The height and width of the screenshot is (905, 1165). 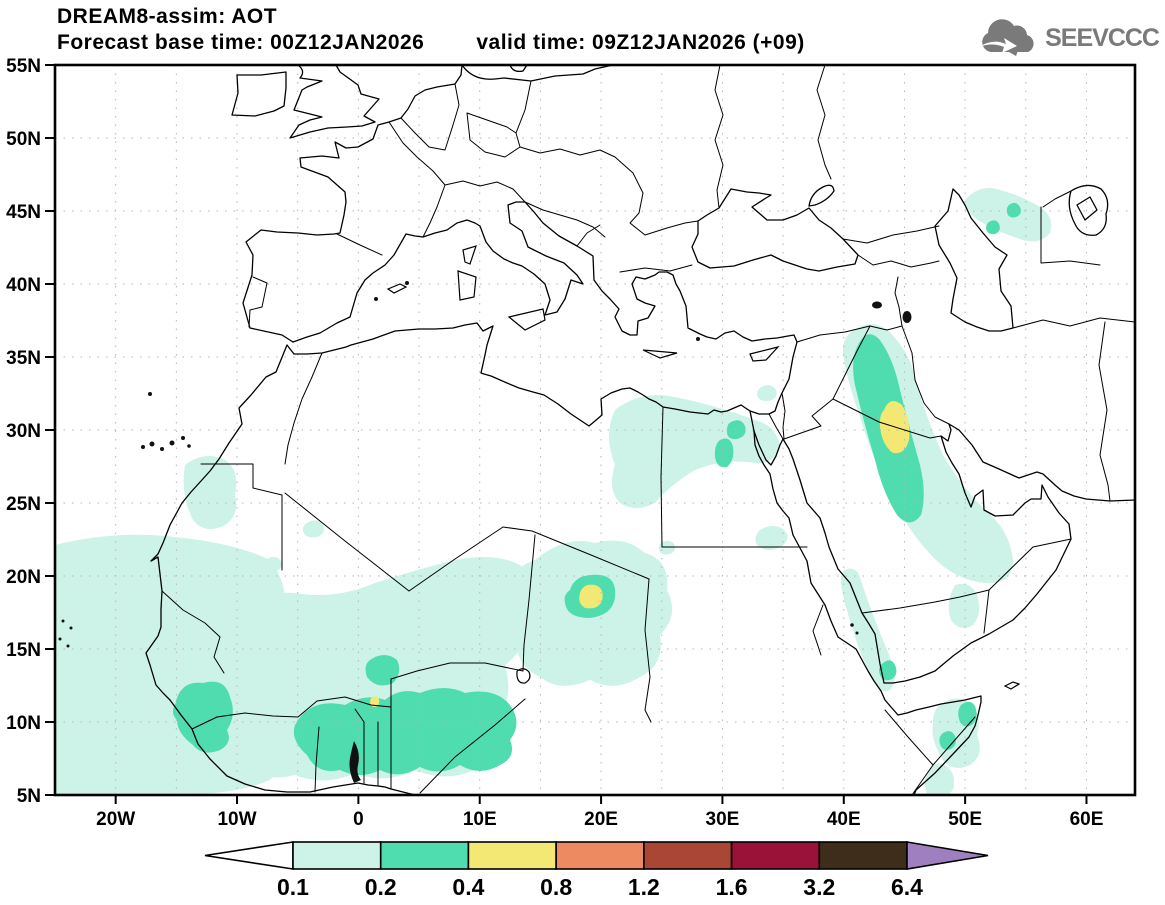 I want to click on aot-fill-dot-israel, so click(x=767, y=393).